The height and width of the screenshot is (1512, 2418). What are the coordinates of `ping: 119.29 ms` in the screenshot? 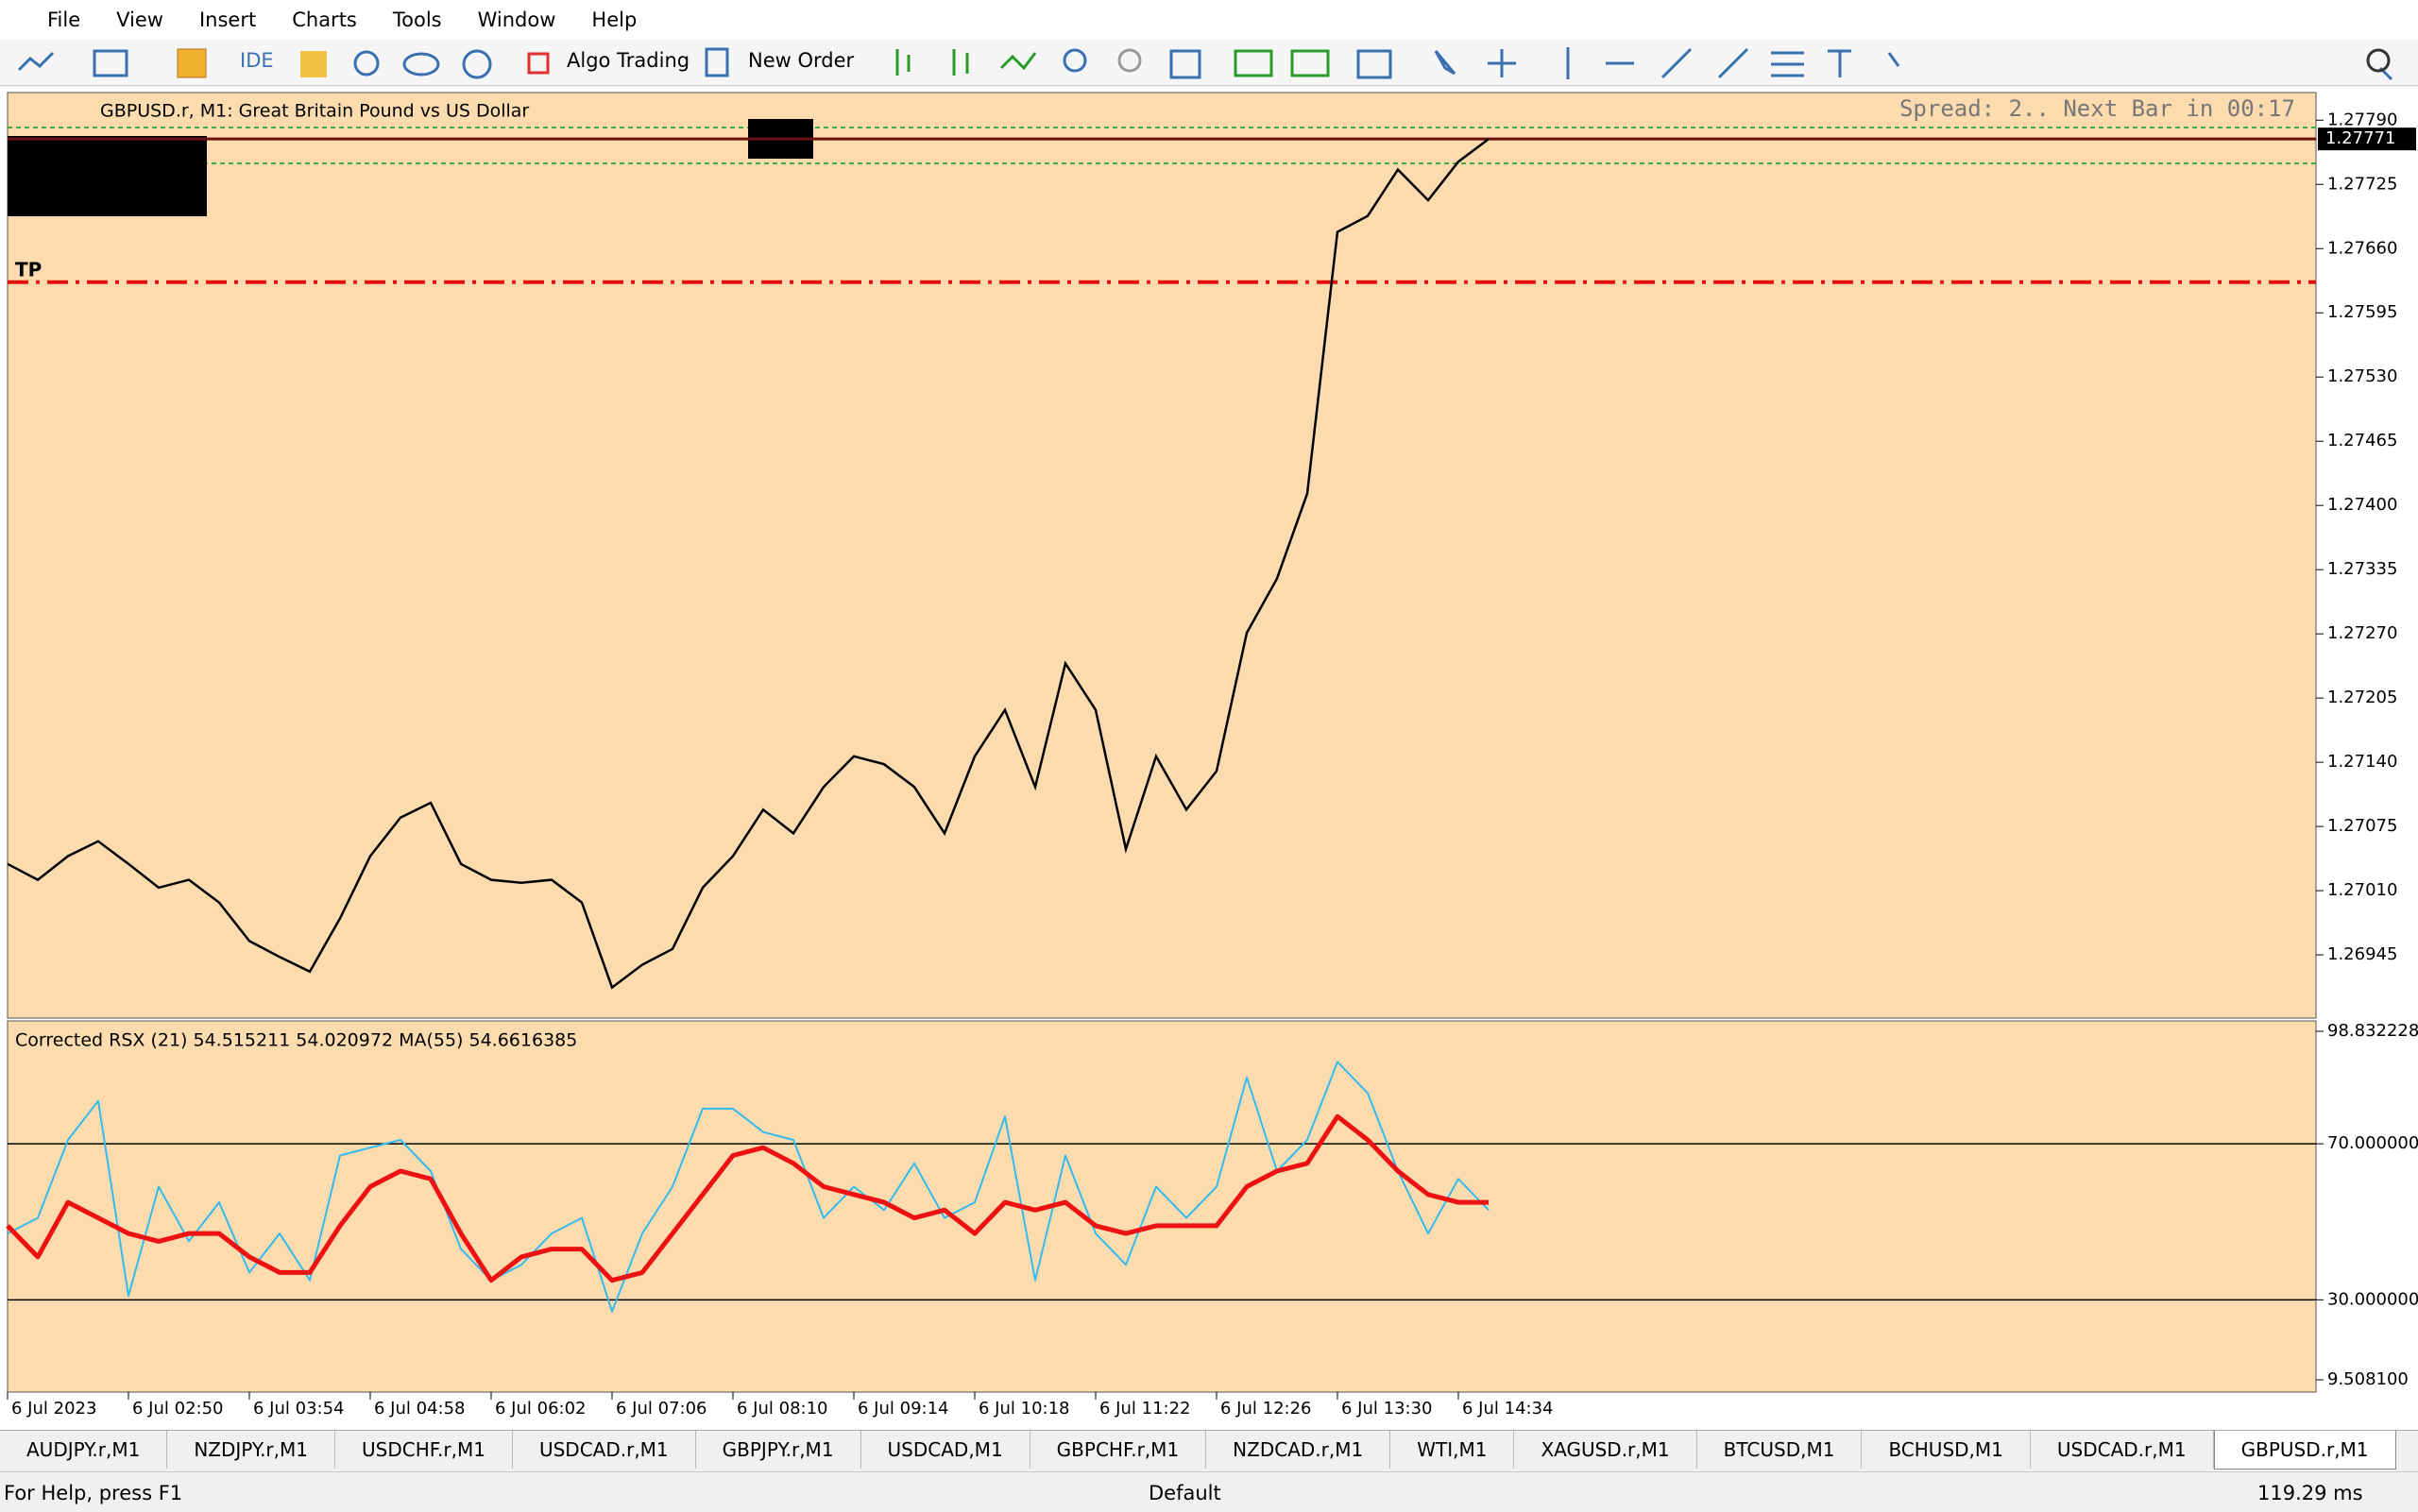 It's located at (2310, 1493).